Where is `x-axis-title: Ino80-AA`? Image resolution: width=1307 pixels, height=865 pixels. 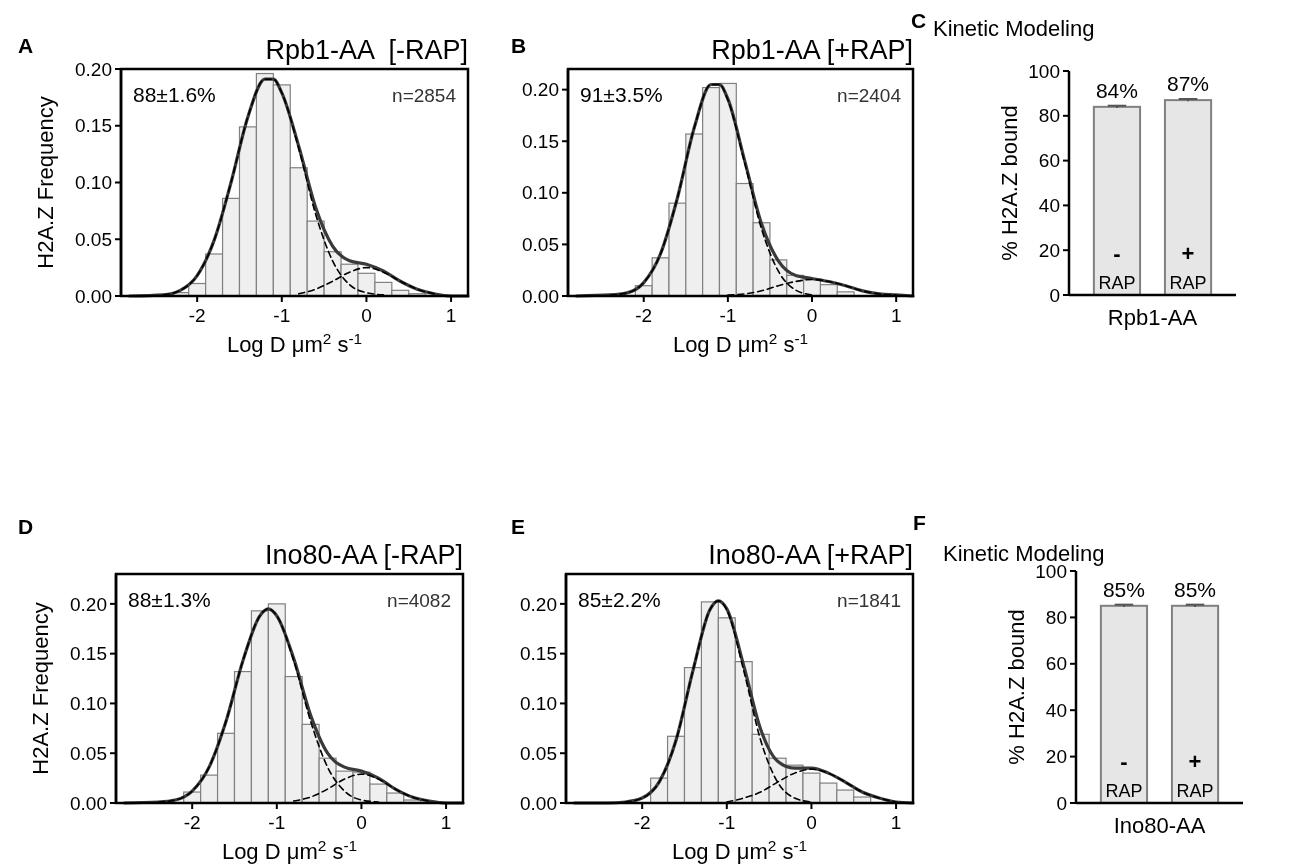
x-axis-title: Ino80-AA is located at coordinates (1159, 825).